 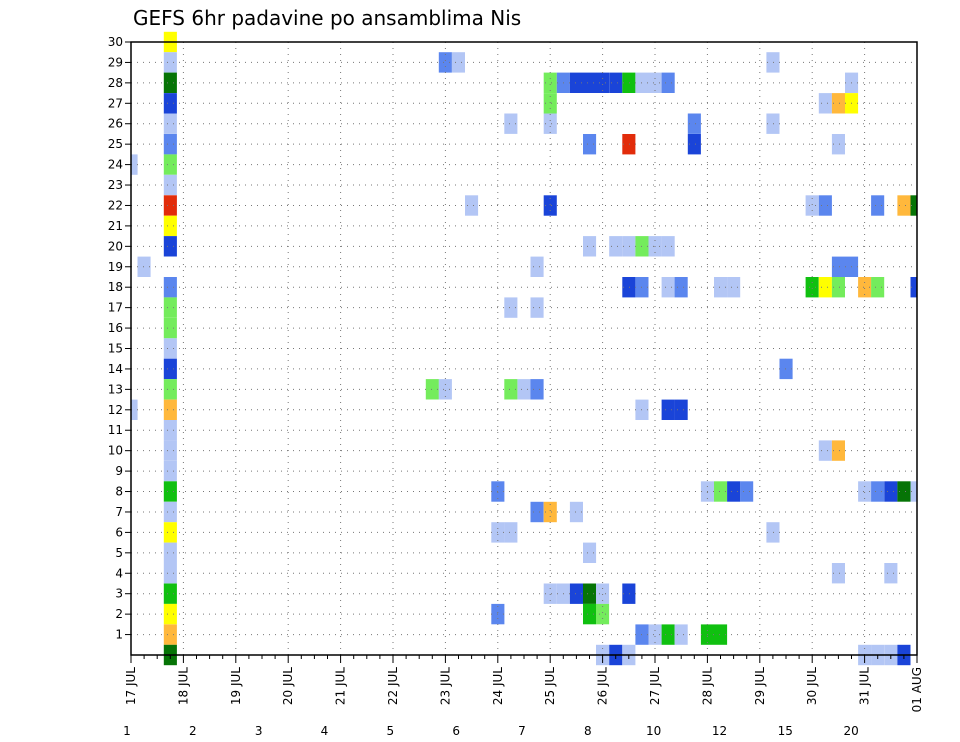 I want to click on colorbar-label: 2, so click(x=193, y=731).